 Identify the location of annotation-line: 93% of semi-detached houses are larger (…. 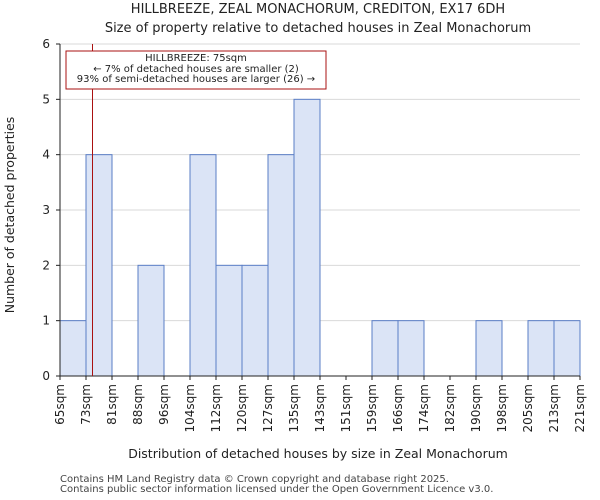
(196, 79).